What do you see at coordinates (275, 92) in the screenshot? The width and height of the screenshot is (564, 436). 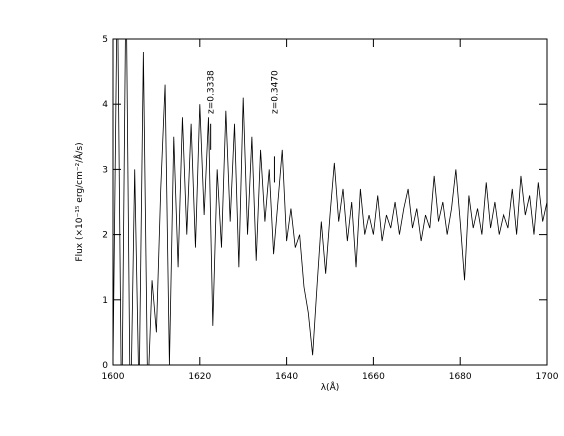 I see `annotation-label: z=0.3470` at bounding box center [275, 92].